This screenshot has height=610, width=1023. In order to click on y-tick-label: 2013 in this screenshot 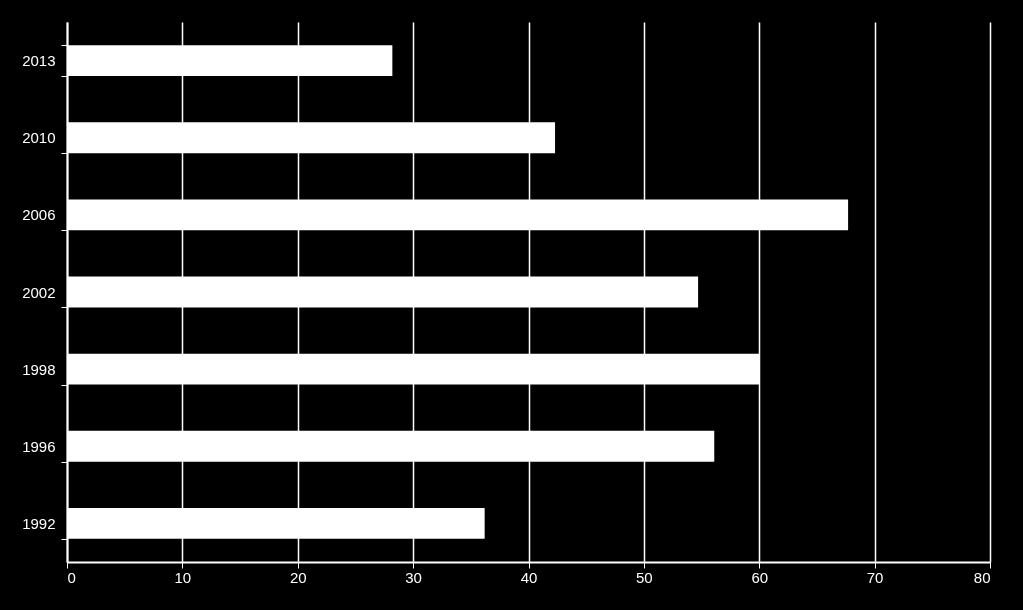, I will do `click(39, 61)`.